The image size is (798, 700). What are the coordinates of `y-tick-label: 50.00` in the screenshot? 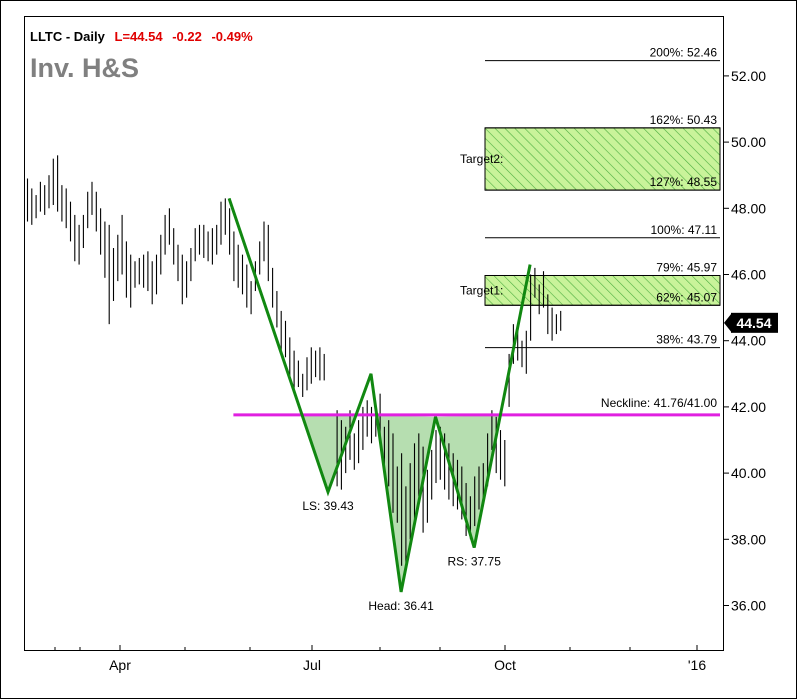 It's located at (748, 142).